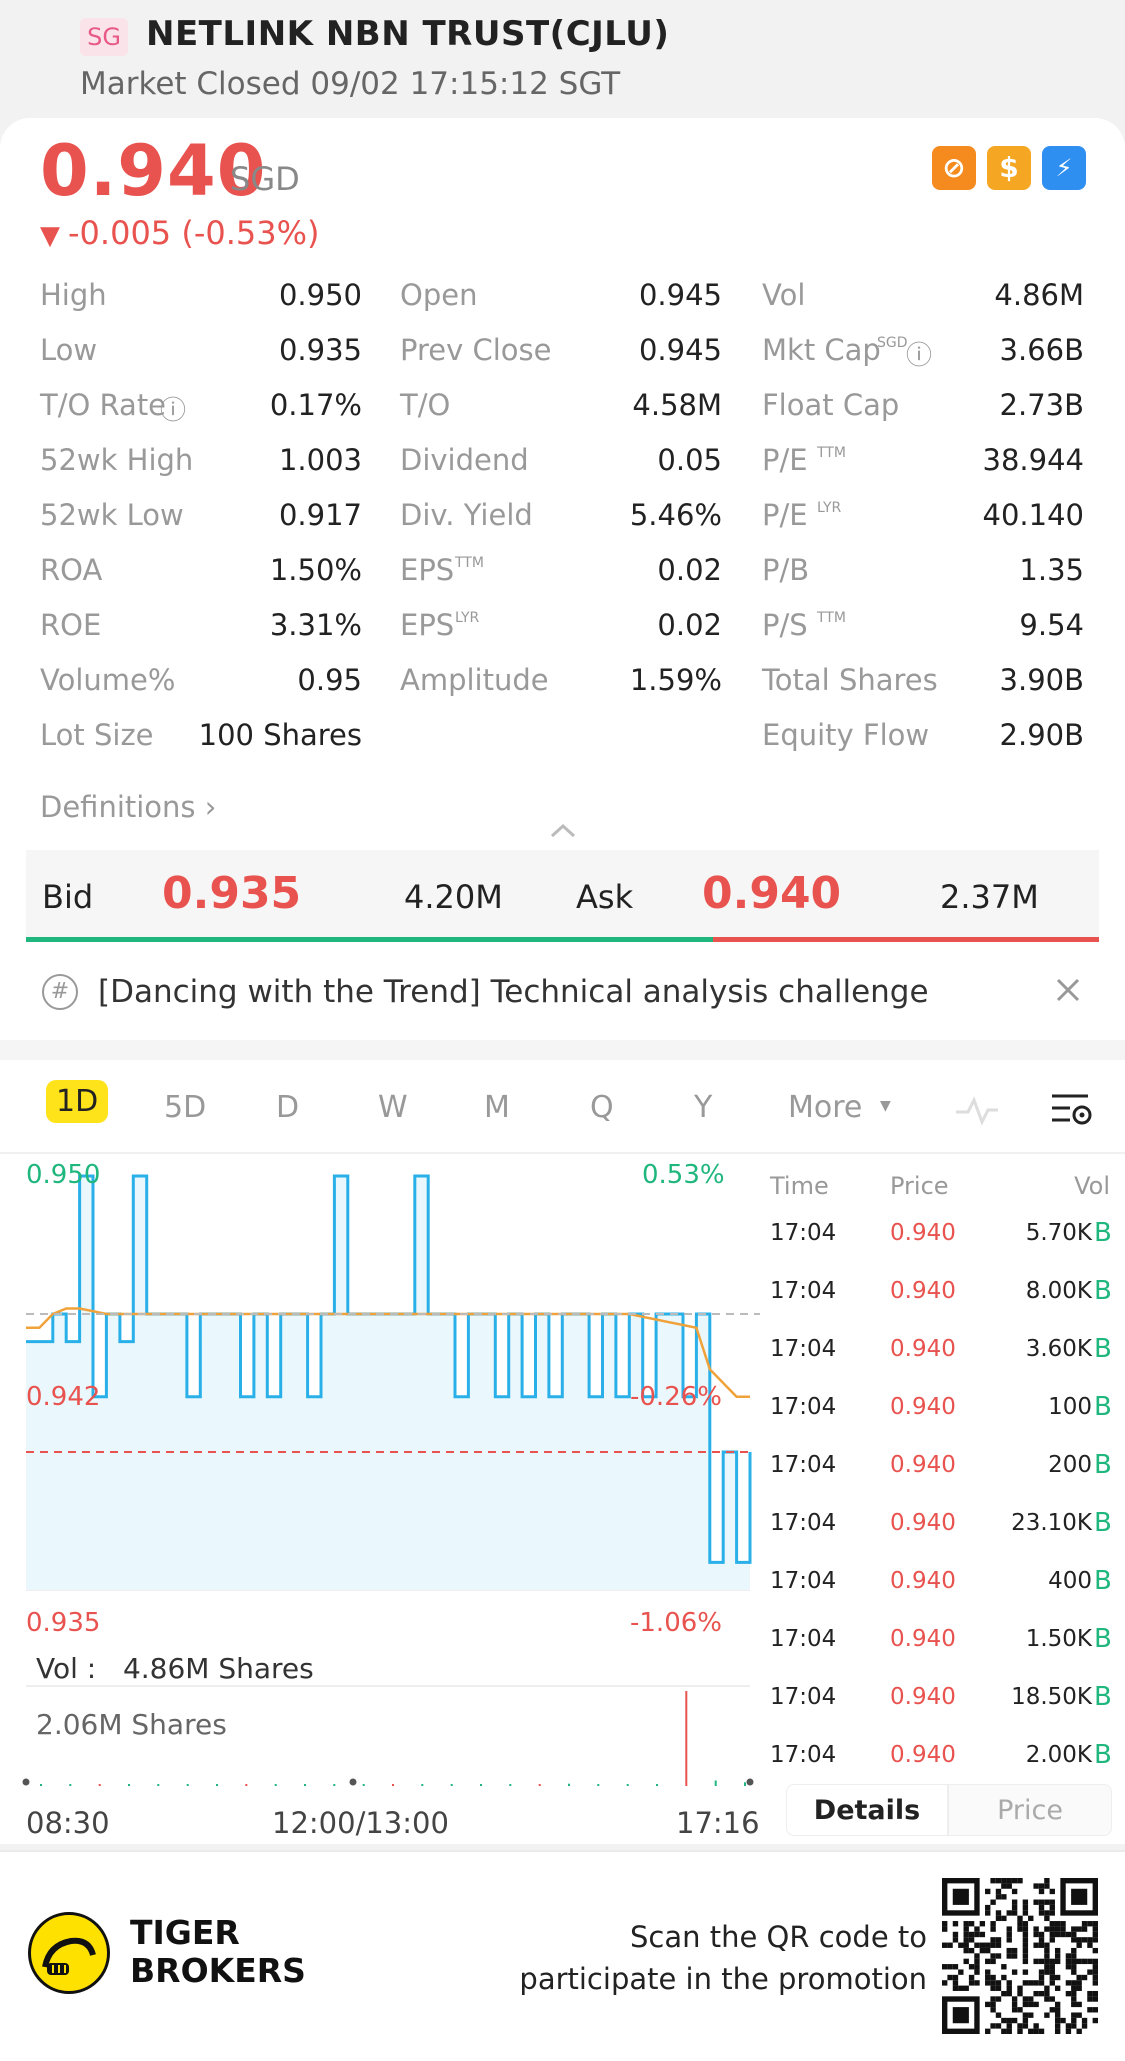 This screenshot has width=1125, height=2061. I want to click on level1-quote-icon: ⚡, so click(1064, 168).